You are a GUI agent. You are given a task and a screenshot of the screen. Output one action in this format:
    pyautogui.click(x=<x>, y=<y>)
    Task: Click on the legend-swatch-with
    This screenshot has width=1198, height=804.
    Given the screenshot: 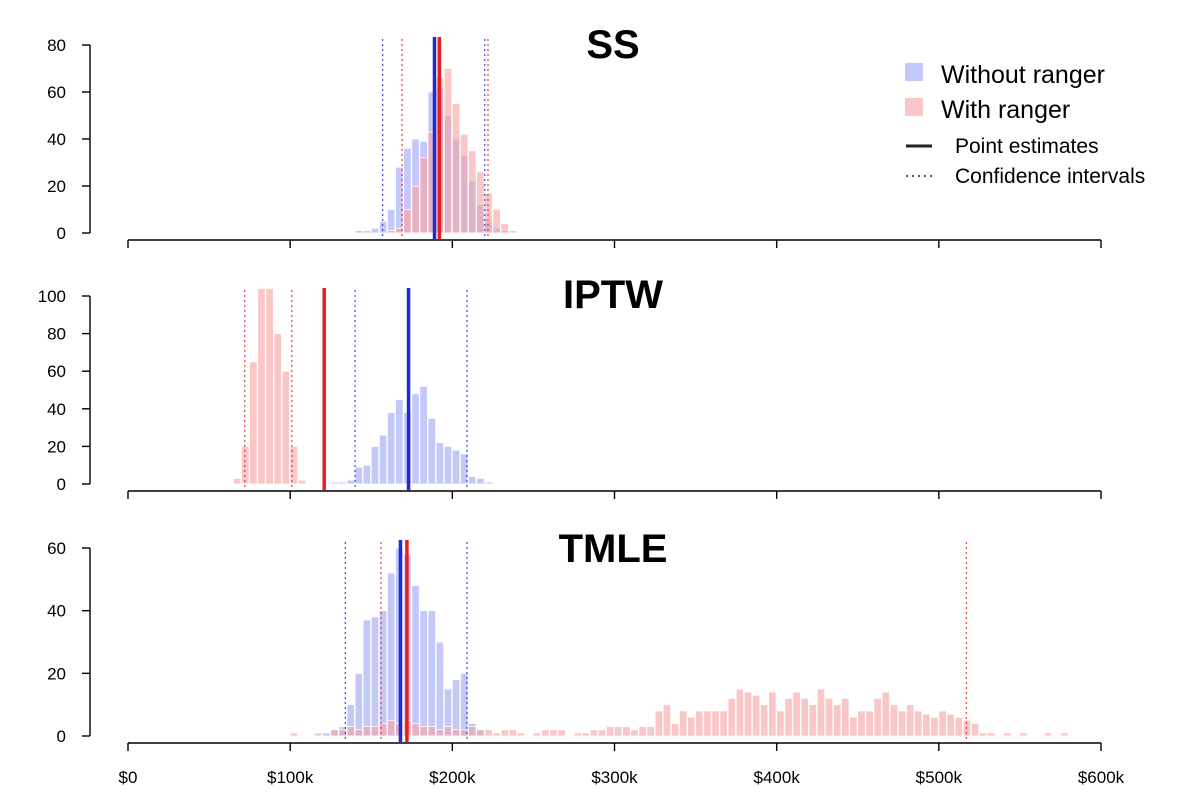 What is the action you would take?
    pyautogui.click(x=914, y=107)
    